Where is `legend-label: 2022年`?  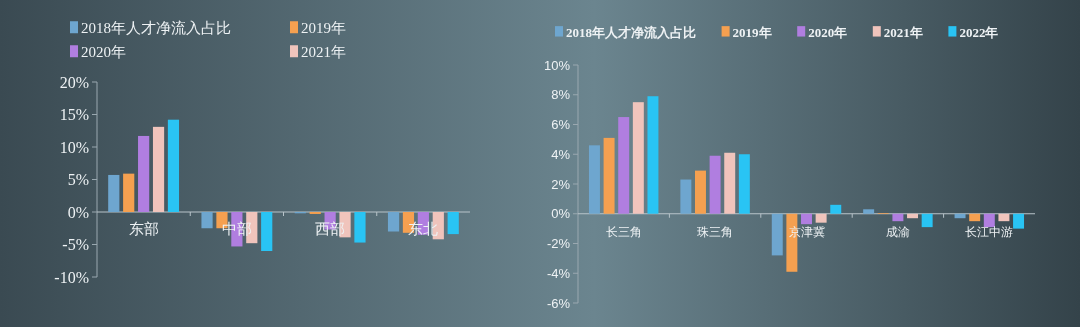 legend-label: 2022年 is located at coordinates (979, 32).